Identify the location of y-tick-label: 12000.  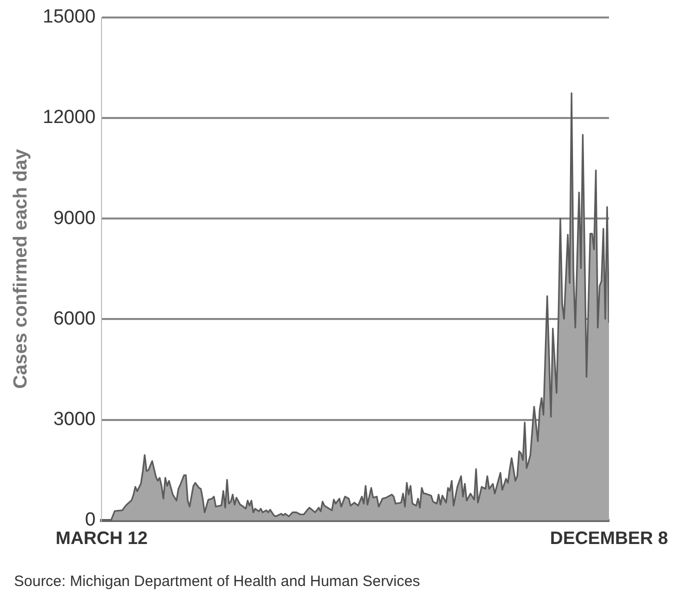
(69, 117).